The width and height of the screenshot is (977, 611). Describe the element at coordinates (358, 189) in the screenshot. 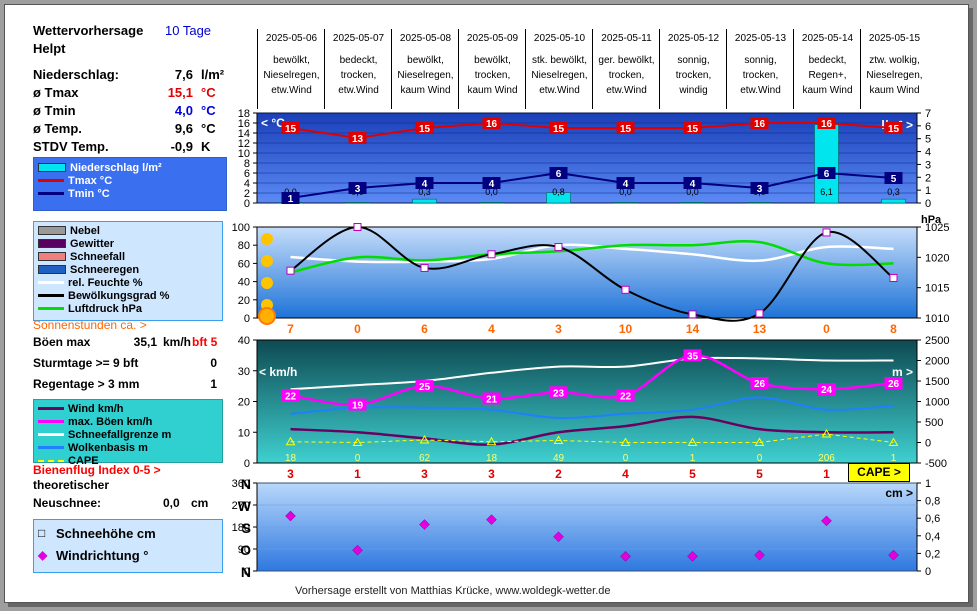

I see `tmin-label: 3` at that location.